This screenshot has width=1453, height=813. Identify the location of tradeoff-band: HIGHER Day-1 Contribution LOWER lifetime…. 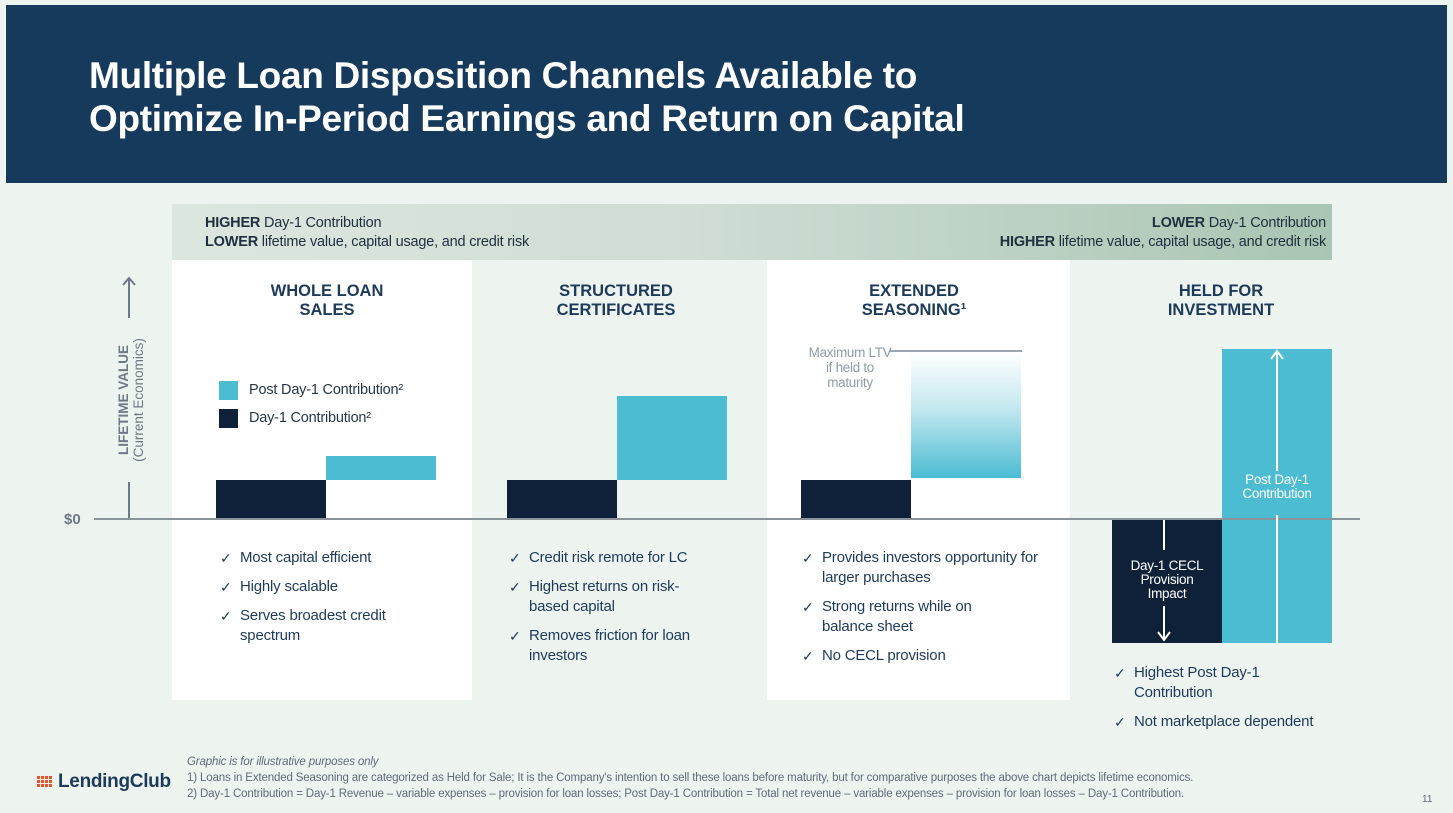
(752, 232).